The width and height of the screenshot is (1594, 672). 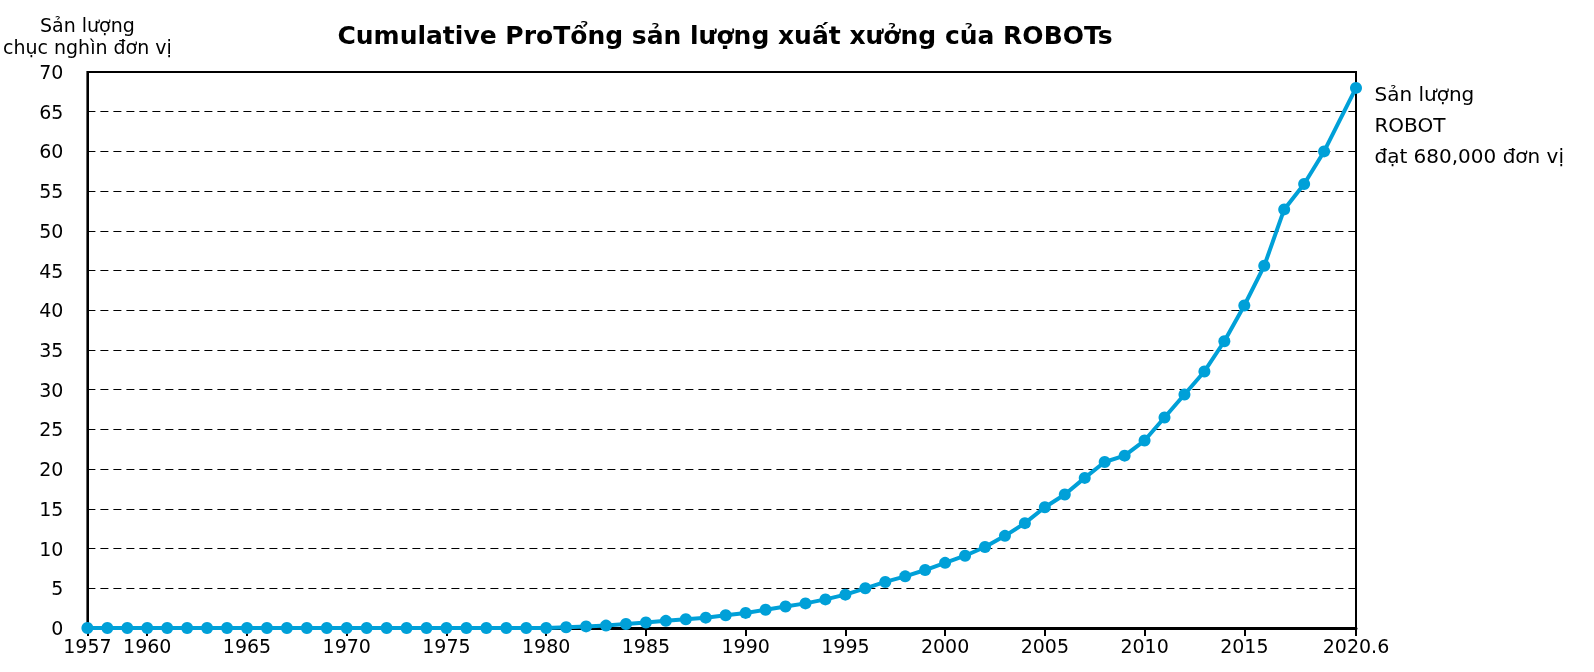 What do you see at coordinates (51, 151) in the screenshot?
I see `y-tick-label: 60` at bounding box center [51, 151].